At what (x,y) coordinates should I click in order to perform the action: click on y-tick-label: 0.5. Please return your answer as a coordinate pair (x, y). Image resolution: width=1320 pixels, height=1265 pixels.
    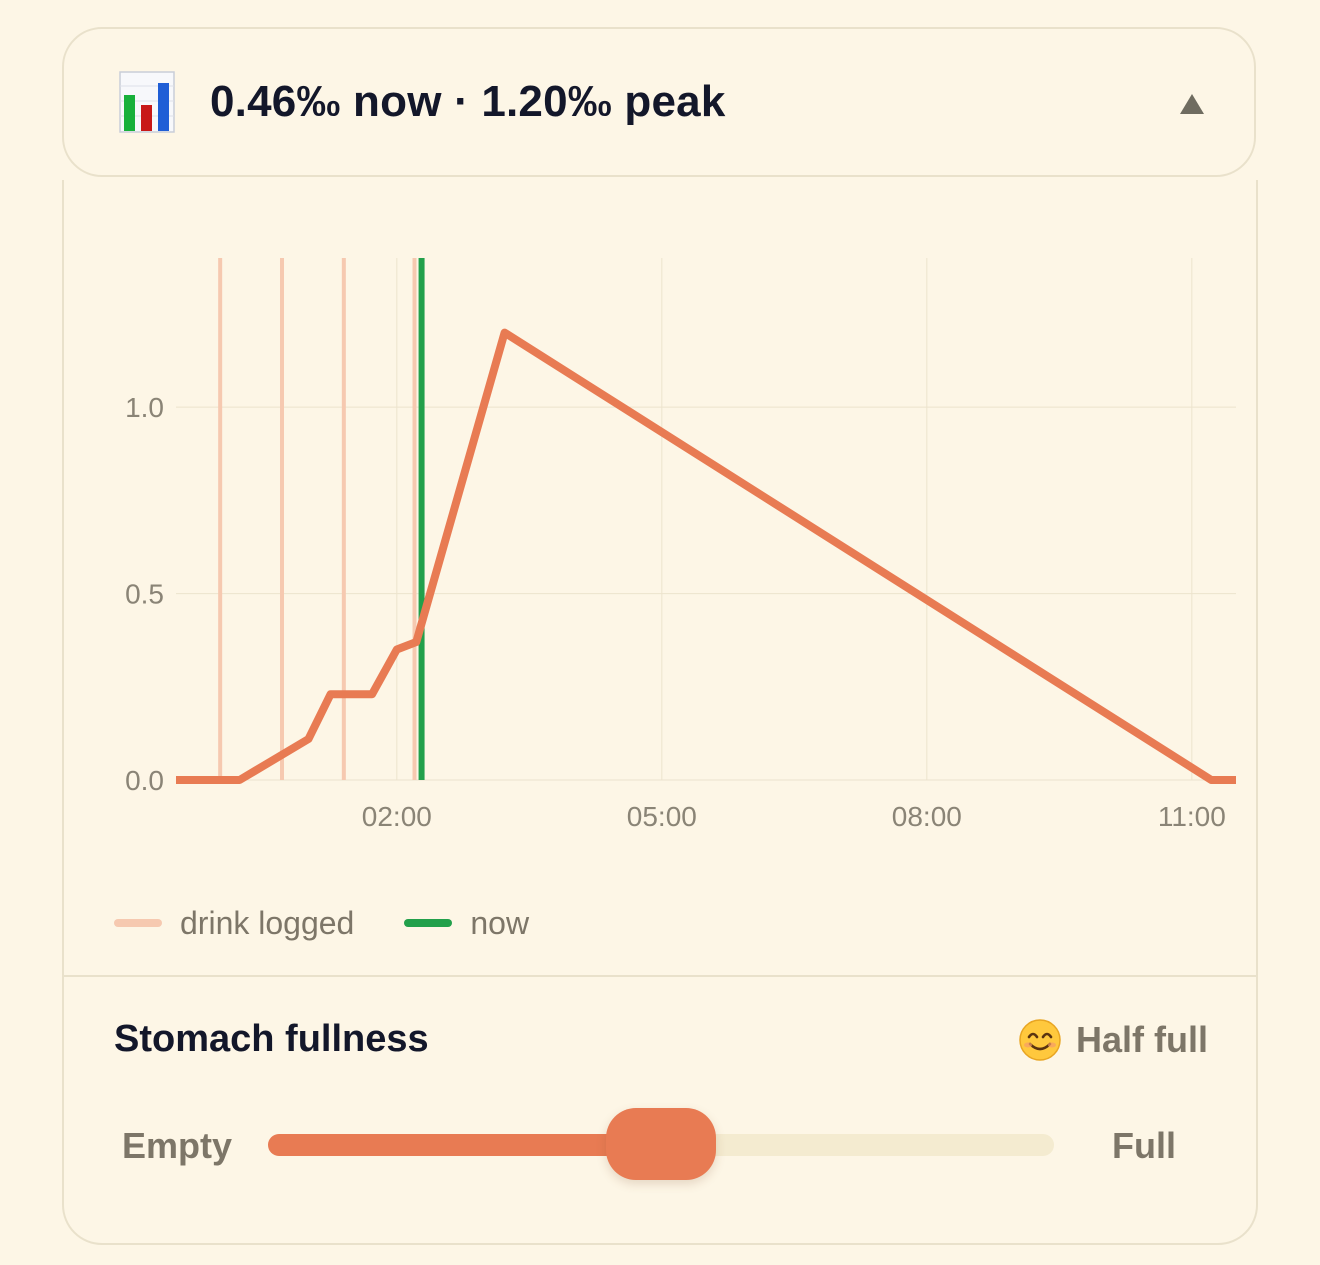
    Looking at the image, I should click on (144, 594).